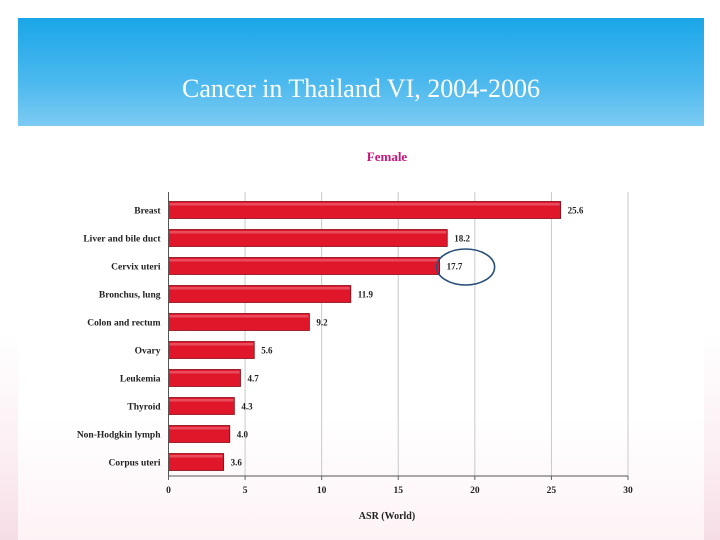 This screenshot has height=540, width=720. Describe the element at coordinates (387, 156) in the screenshot. I see `chart-title: Female` at that location.